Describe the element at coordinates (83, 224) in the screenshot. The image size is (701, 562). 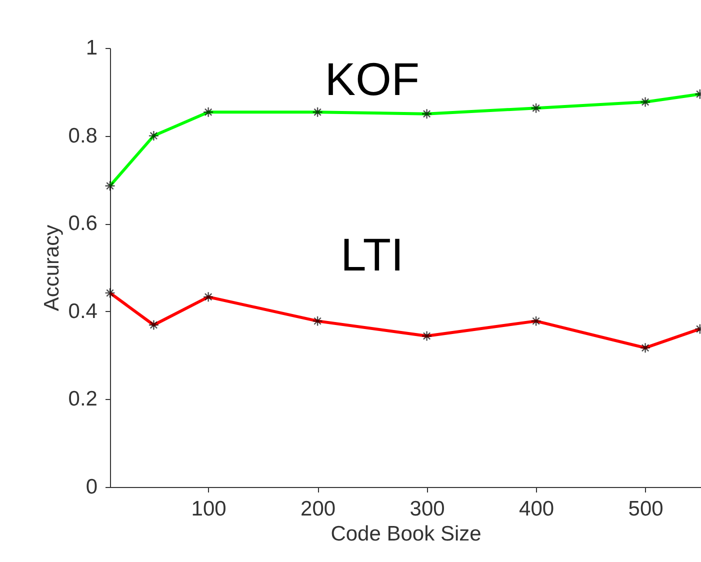
I see `y-tick-label: 0.6` at that location.